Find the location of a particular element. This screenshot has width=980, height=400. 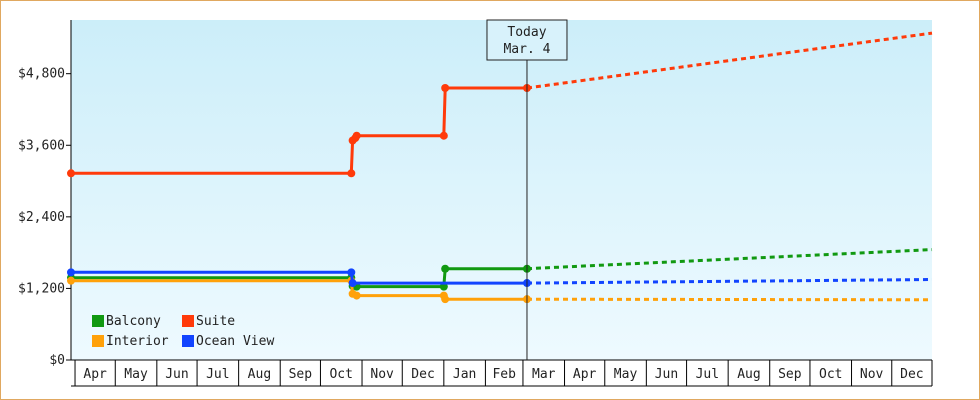

legend-label-interior: Interior is located at coordinates (137, 341).